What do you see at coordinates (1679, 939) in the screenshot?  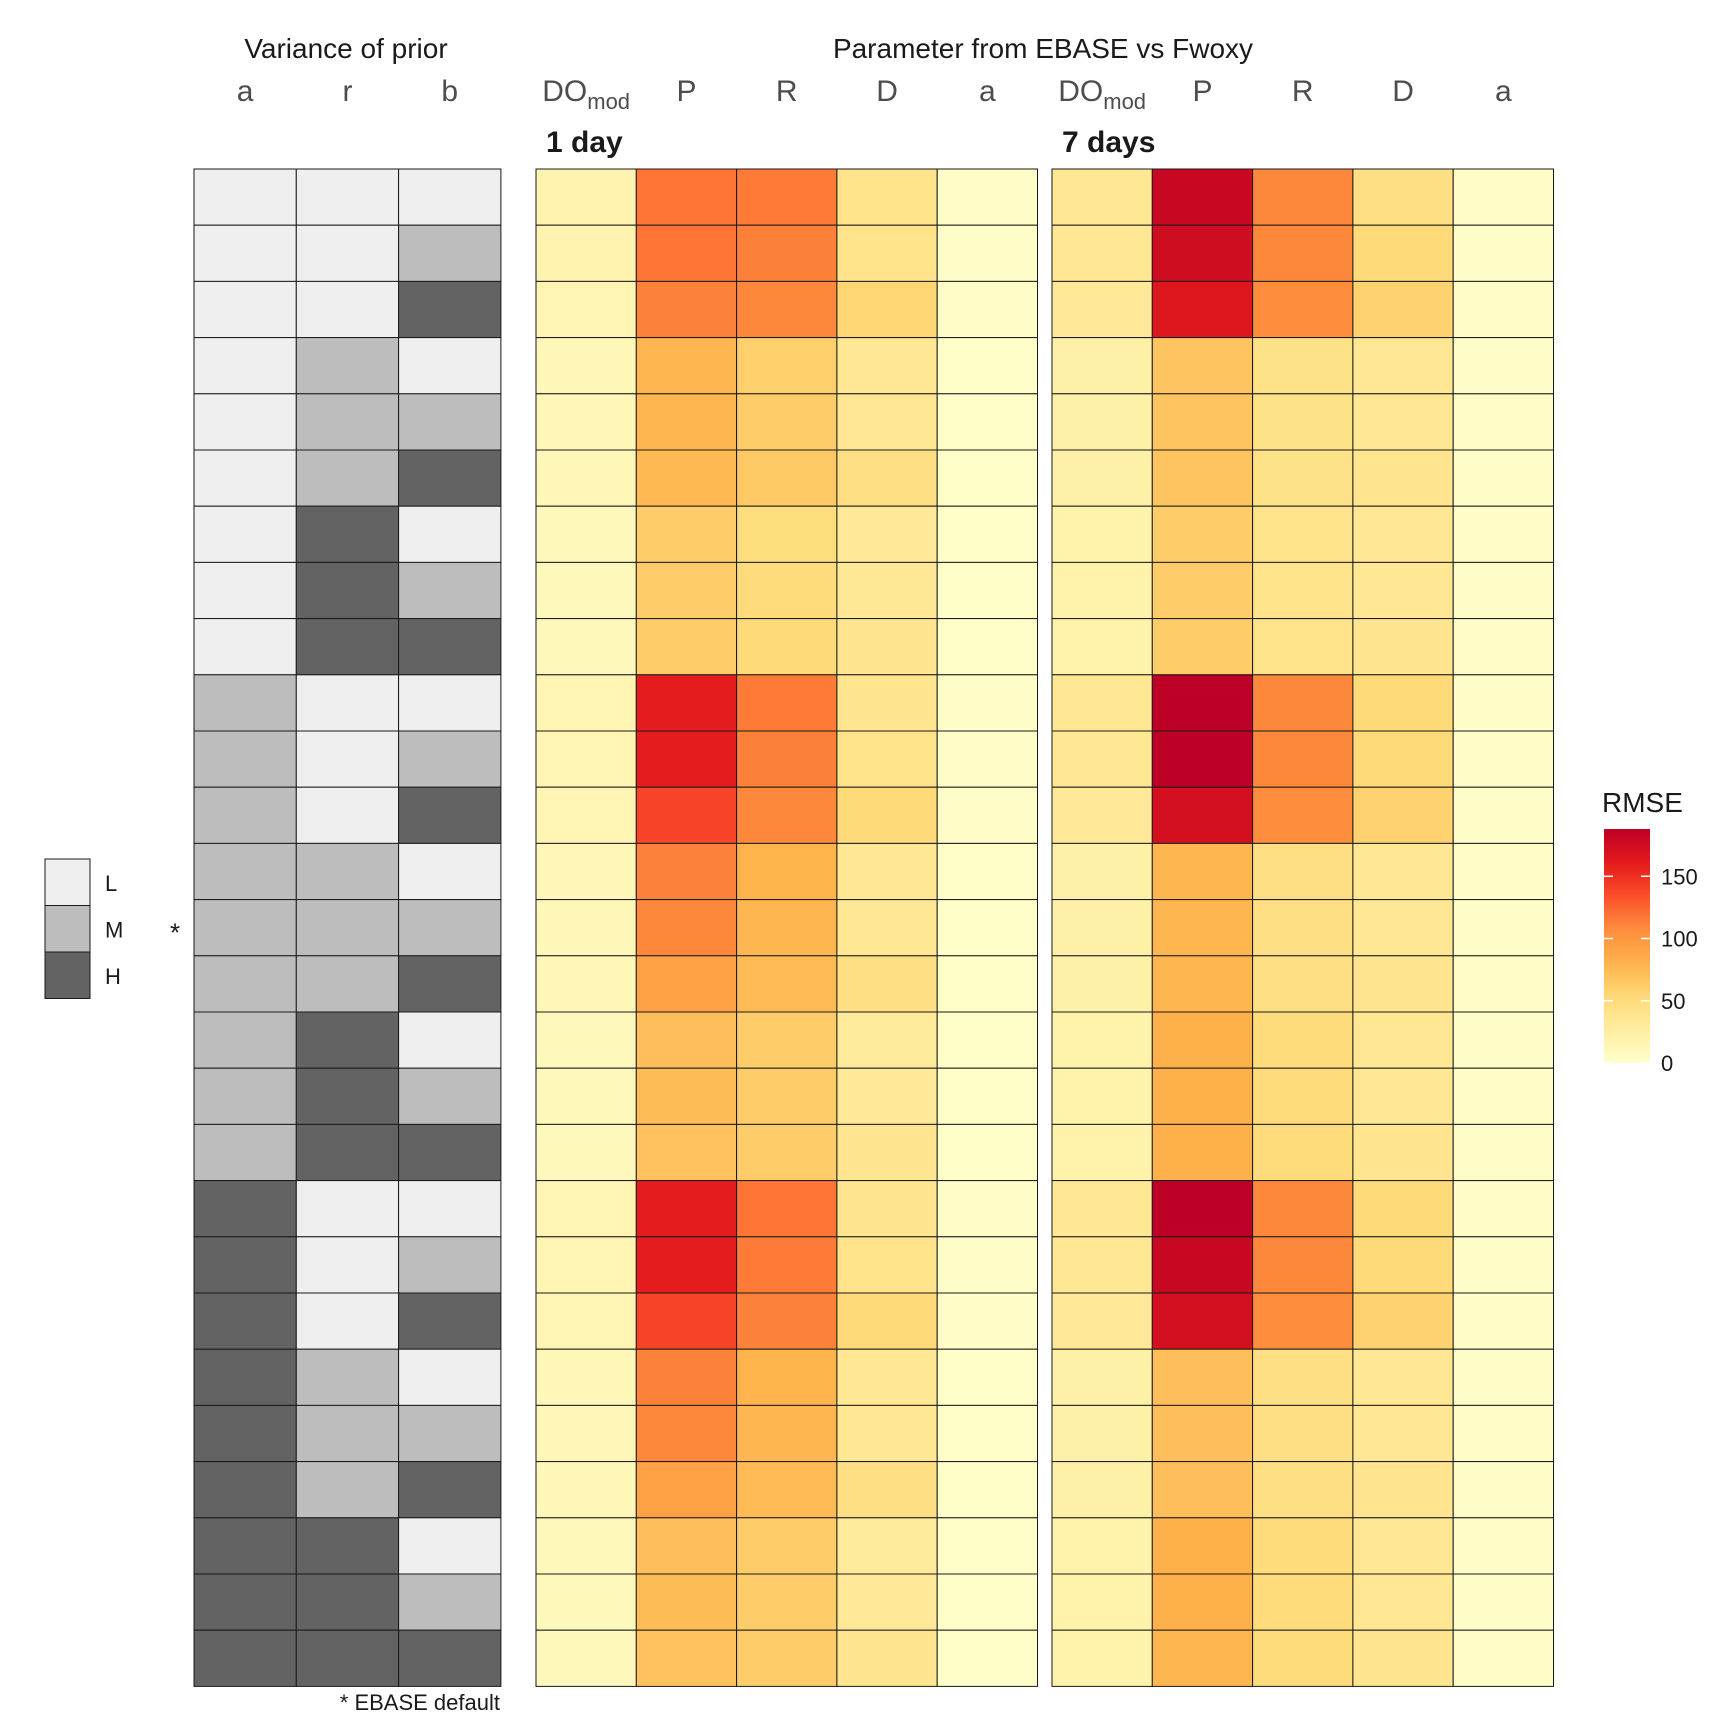 I see `colorbar-tick-label: 100` at bounding box center [1679, 939].